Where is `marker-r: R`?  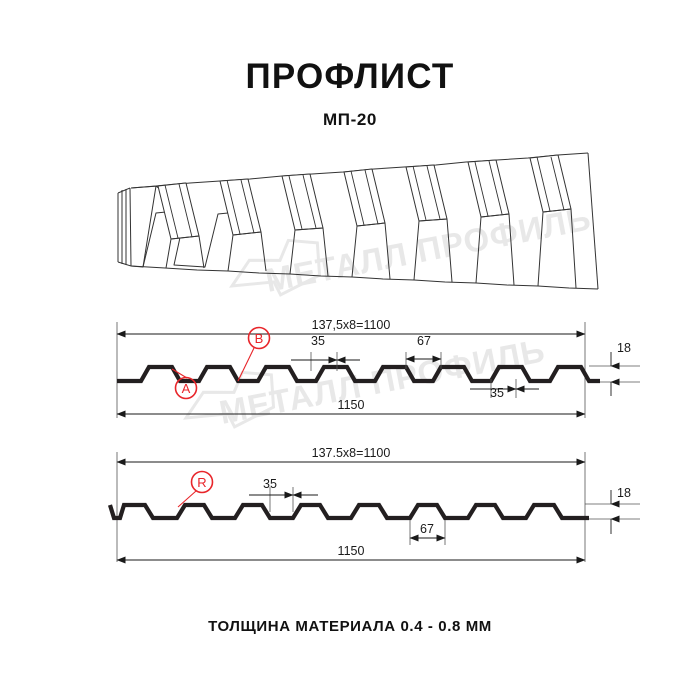
marker-r: R is located at coordinates (195, 489).